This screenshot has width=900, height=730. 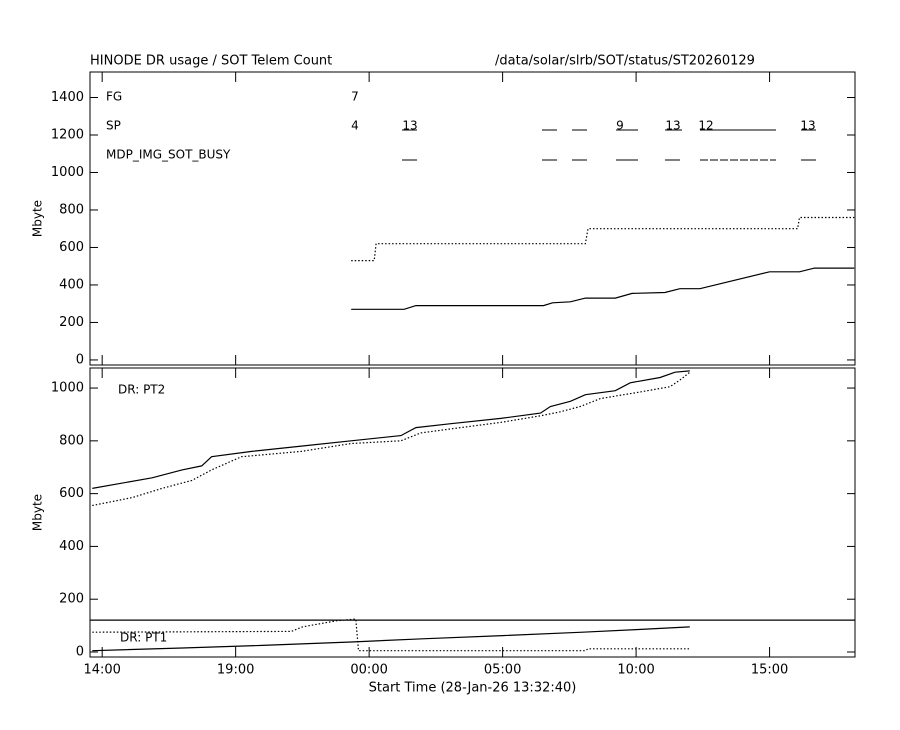 What do you see at coordinates (609, 145) in the screenshot?
I see `schedule-bars` at bounding box center [609, 145].